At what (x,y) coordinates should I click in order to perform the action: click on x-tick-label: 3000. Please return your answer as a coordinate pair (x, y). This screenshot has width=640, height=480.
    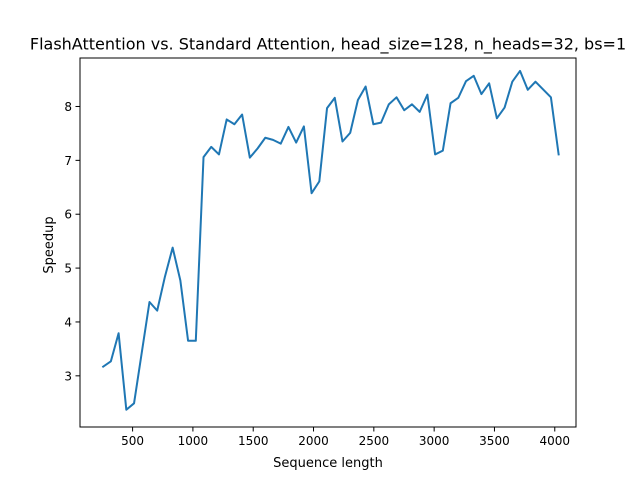
    Looking at the image, I should click on (434, 441).